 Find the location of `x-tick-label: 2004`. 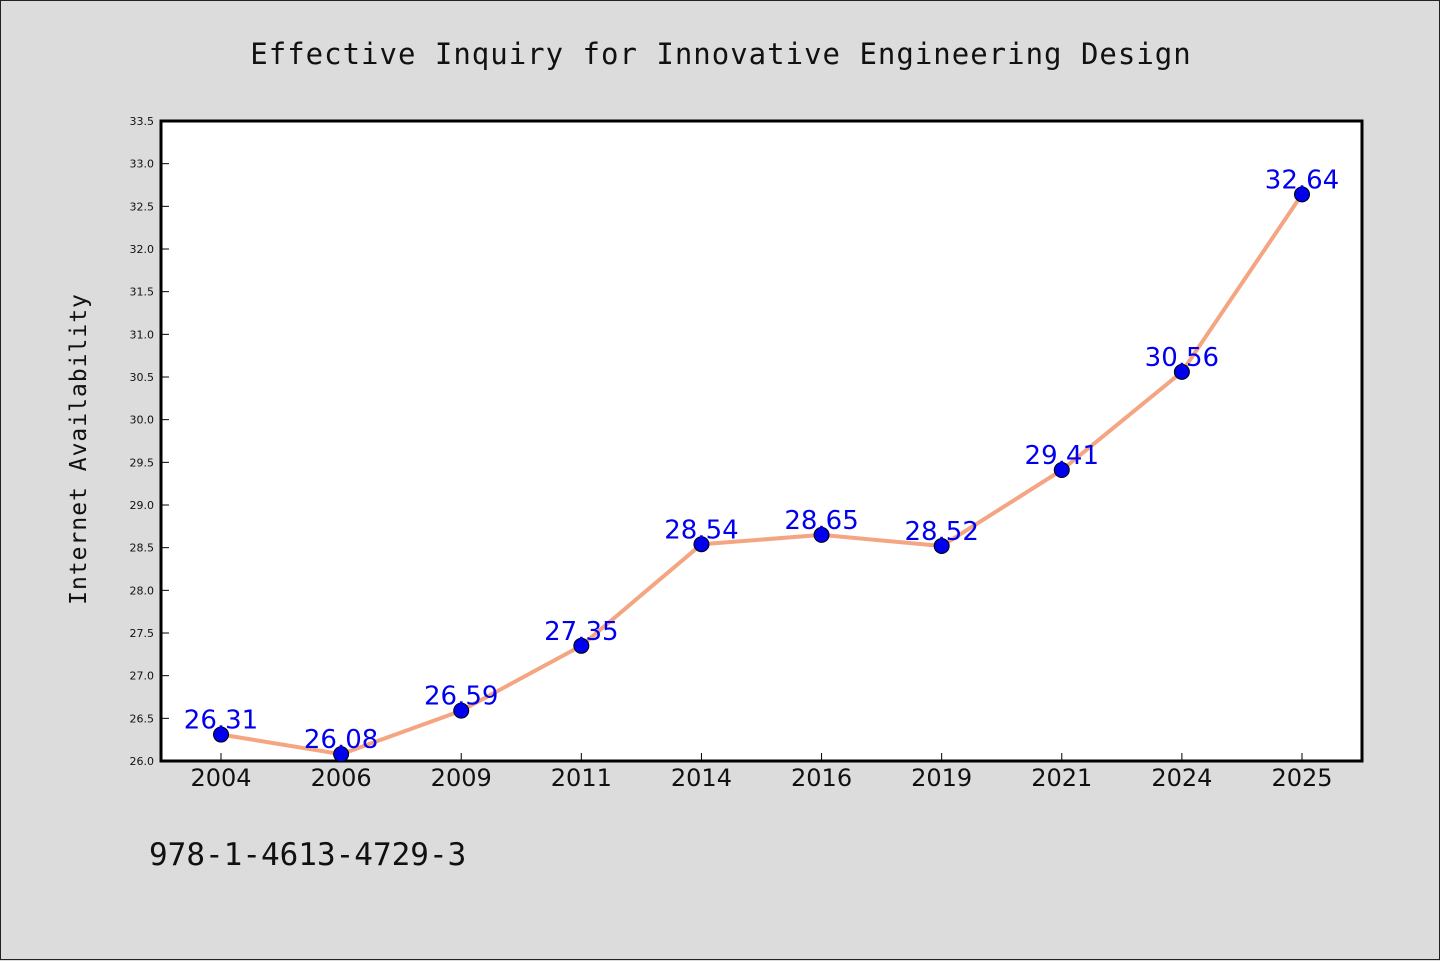

x-tick-label: 2004 is located at coordinates (220, 778).